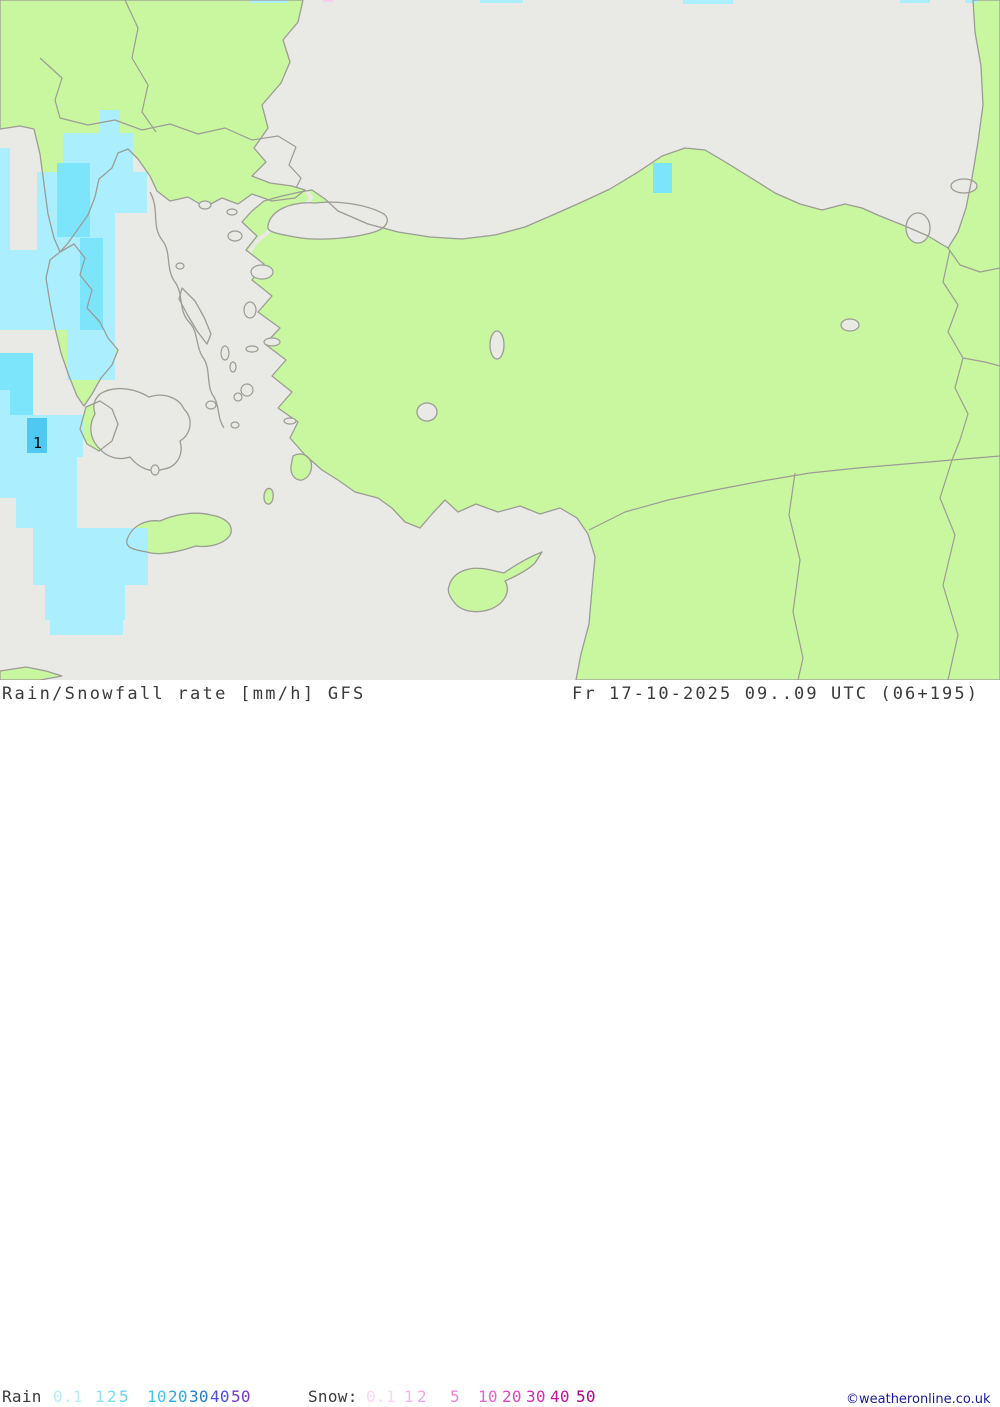 This screenshot has width=1000, height=1407. What do you see at coordinates (455, 1396) in the screenshot?
I see `snow-scale-value: 5` at bounding box center [455, 1396].